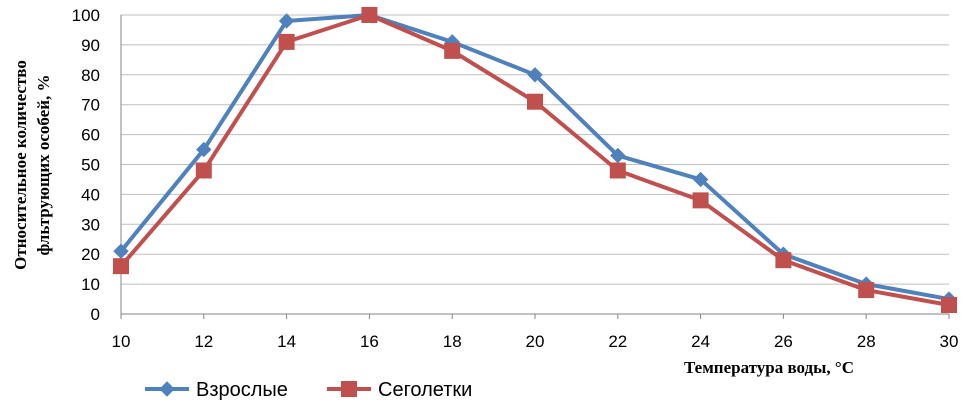 The width and height of the screenshot is (971, 407). I want to click on y-tick-labels: 0 10 20 30 40 50 60 70 80 90 100, so click(86, 165).